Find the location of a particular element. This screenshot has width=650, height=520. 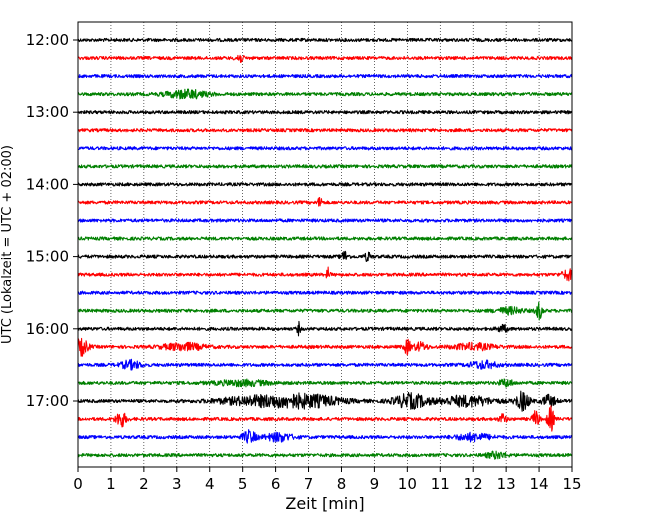

x-tick-label: 3 is located at coordinates (177, 484).